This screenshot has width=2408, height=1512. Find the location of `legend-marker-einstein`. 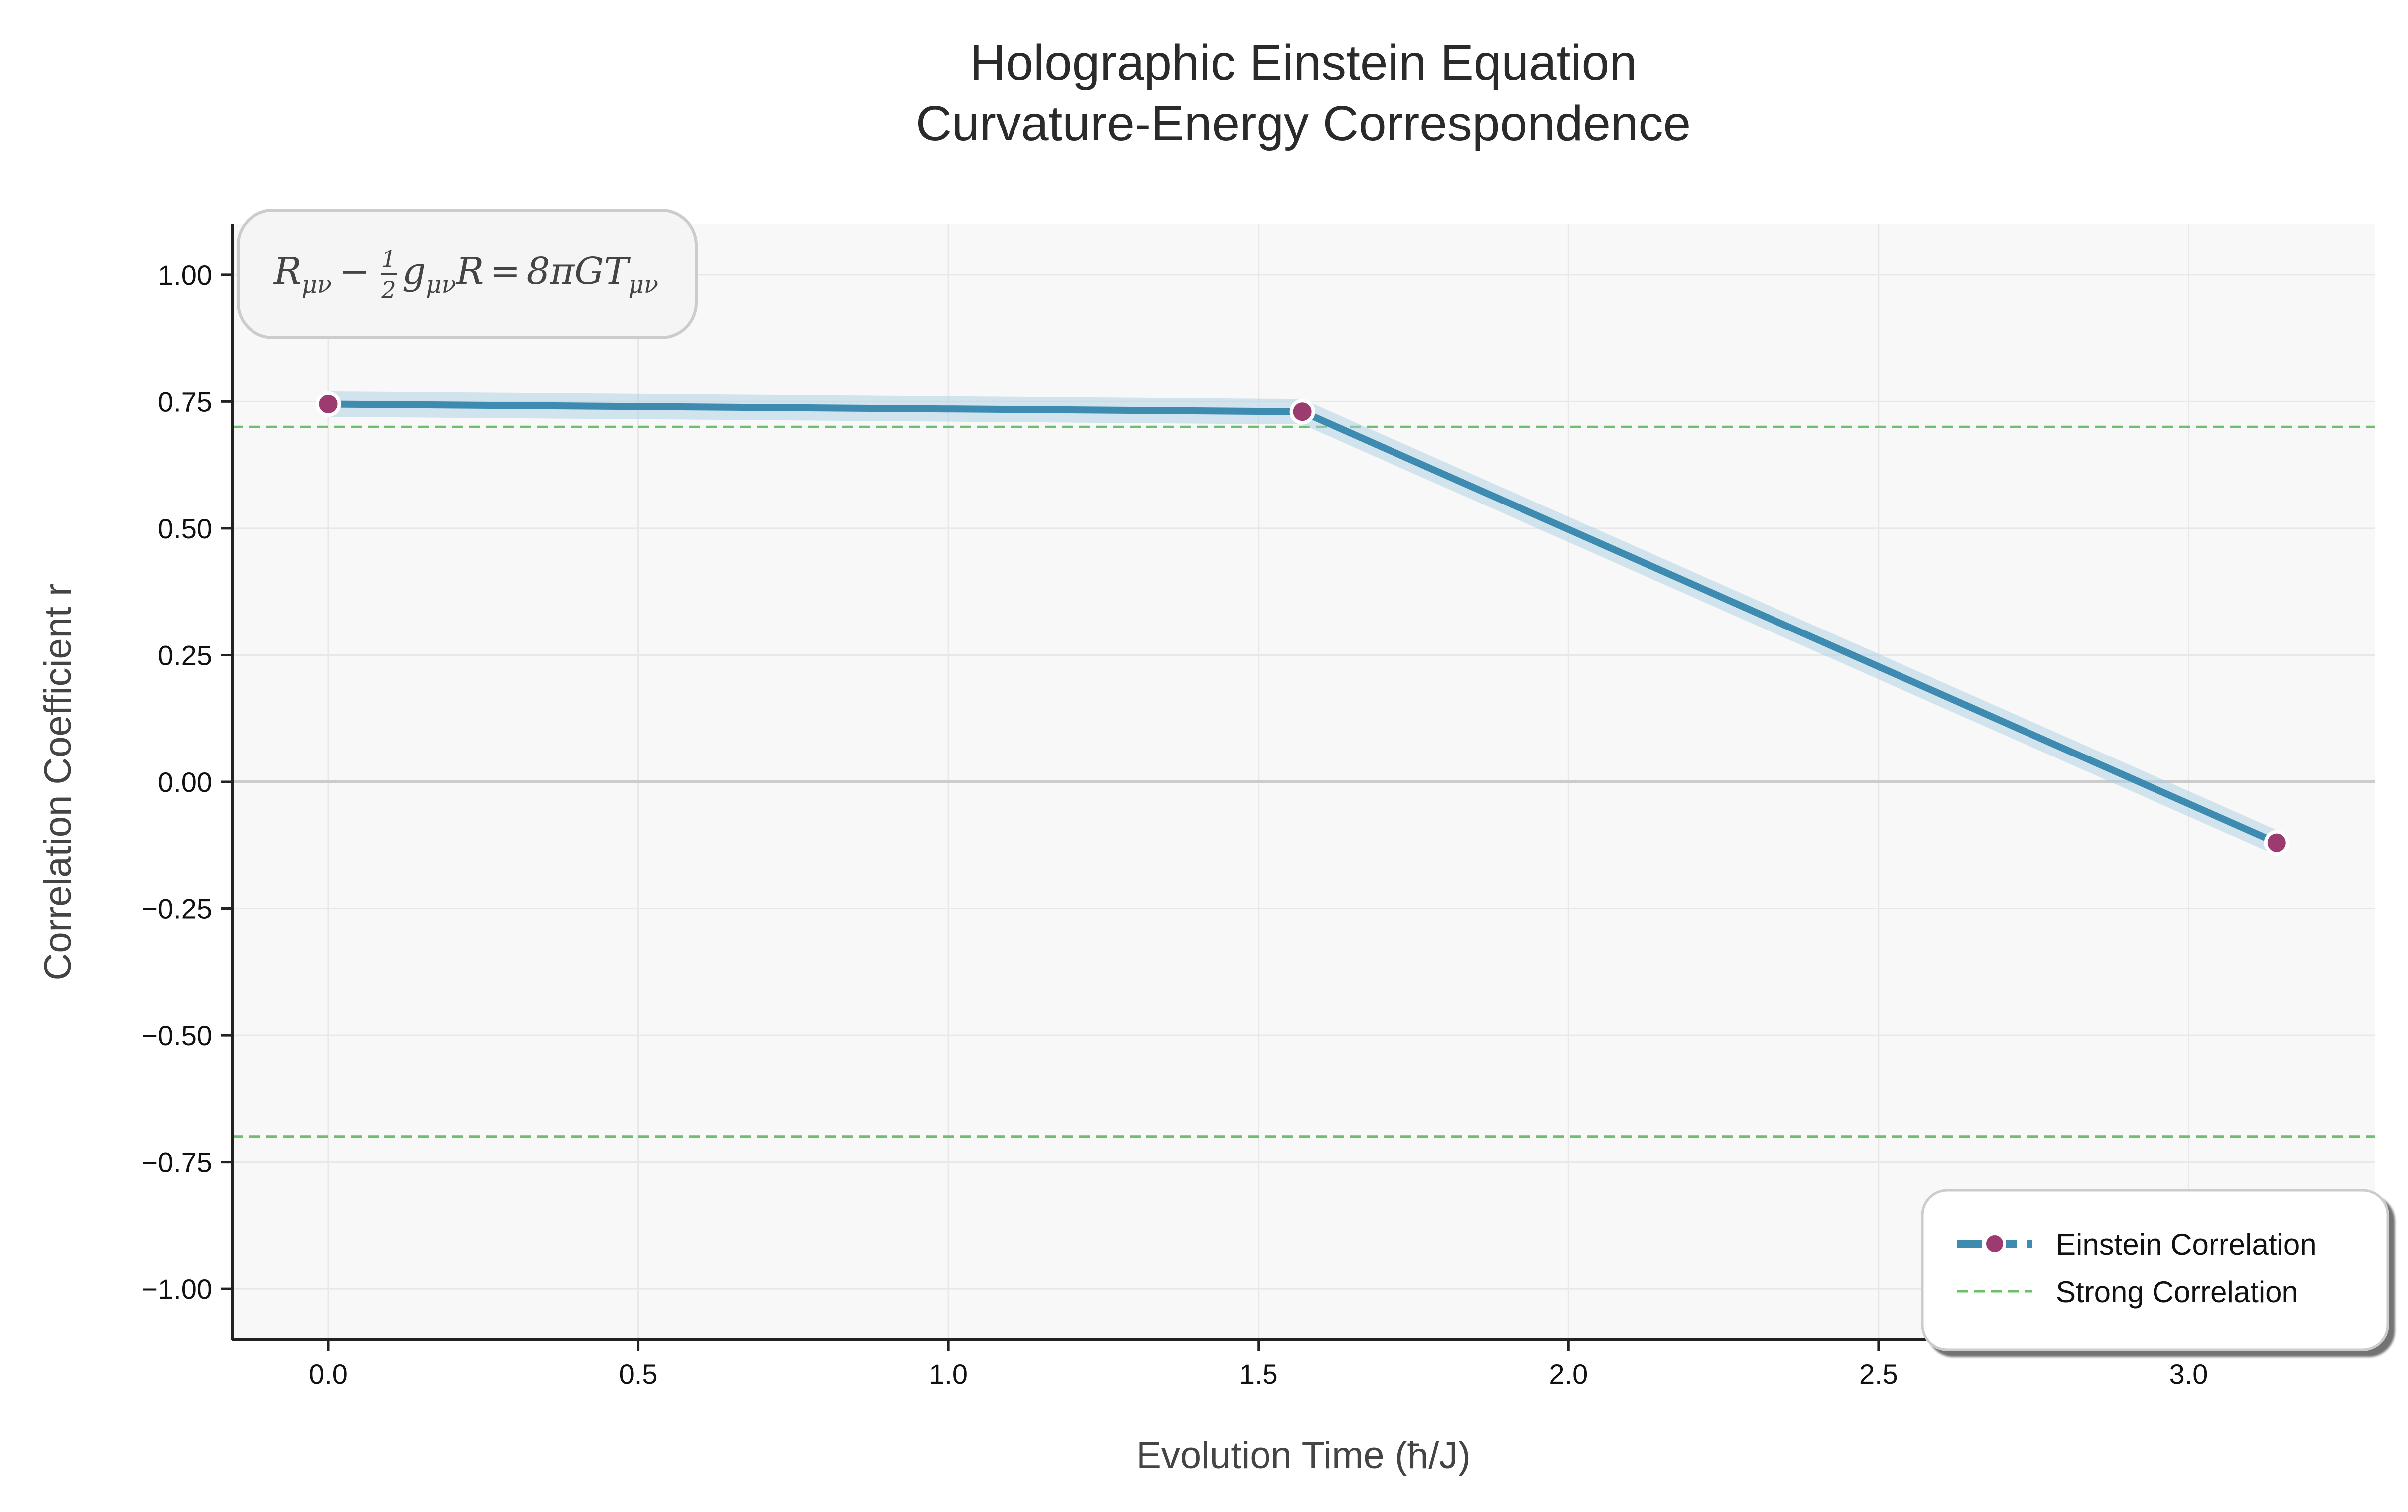

legend-marker-einstein is located at coordinates (1994, 1243).